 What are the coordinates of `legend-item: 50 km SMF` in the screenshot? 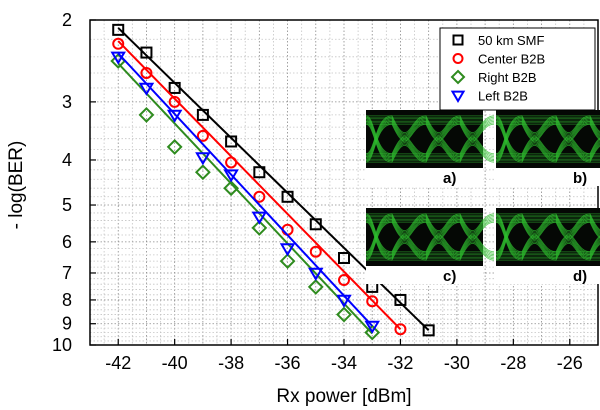 It's located at (498, 40).